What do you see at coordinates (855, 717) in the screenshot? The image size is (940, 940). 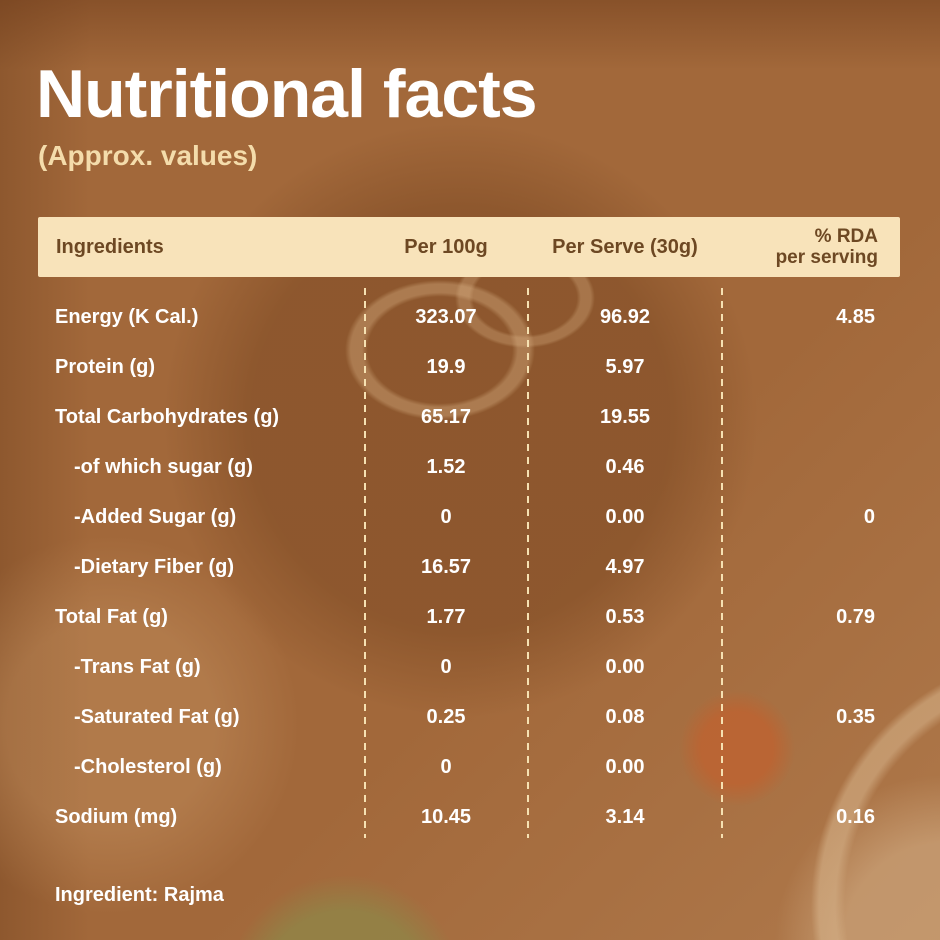 I see `value-rda-per-serving: 0.35` at bounding box center [855, 717].